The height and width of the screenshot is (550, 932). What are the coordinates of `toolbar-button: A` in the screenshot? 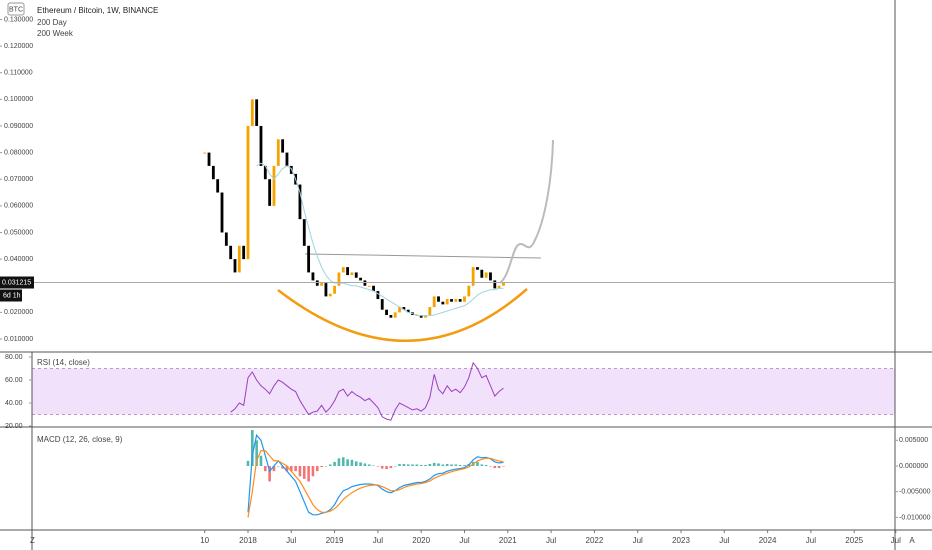 It's located at (912, 540).